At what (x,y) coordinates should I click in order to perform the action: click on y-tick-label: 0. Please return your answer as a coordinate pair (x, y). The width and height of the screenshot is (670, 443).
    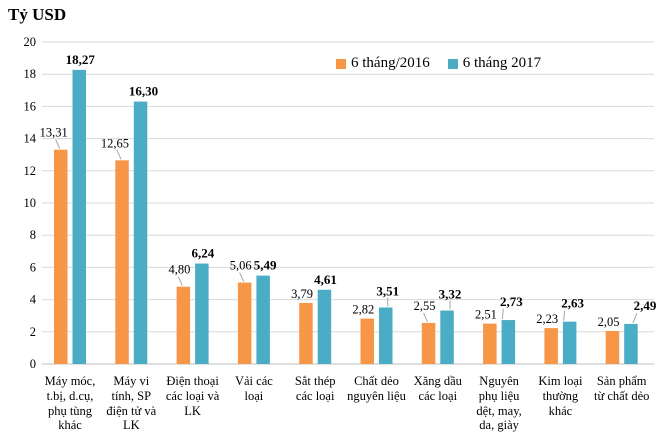
    Looking at the image, I should click on (33, 364).